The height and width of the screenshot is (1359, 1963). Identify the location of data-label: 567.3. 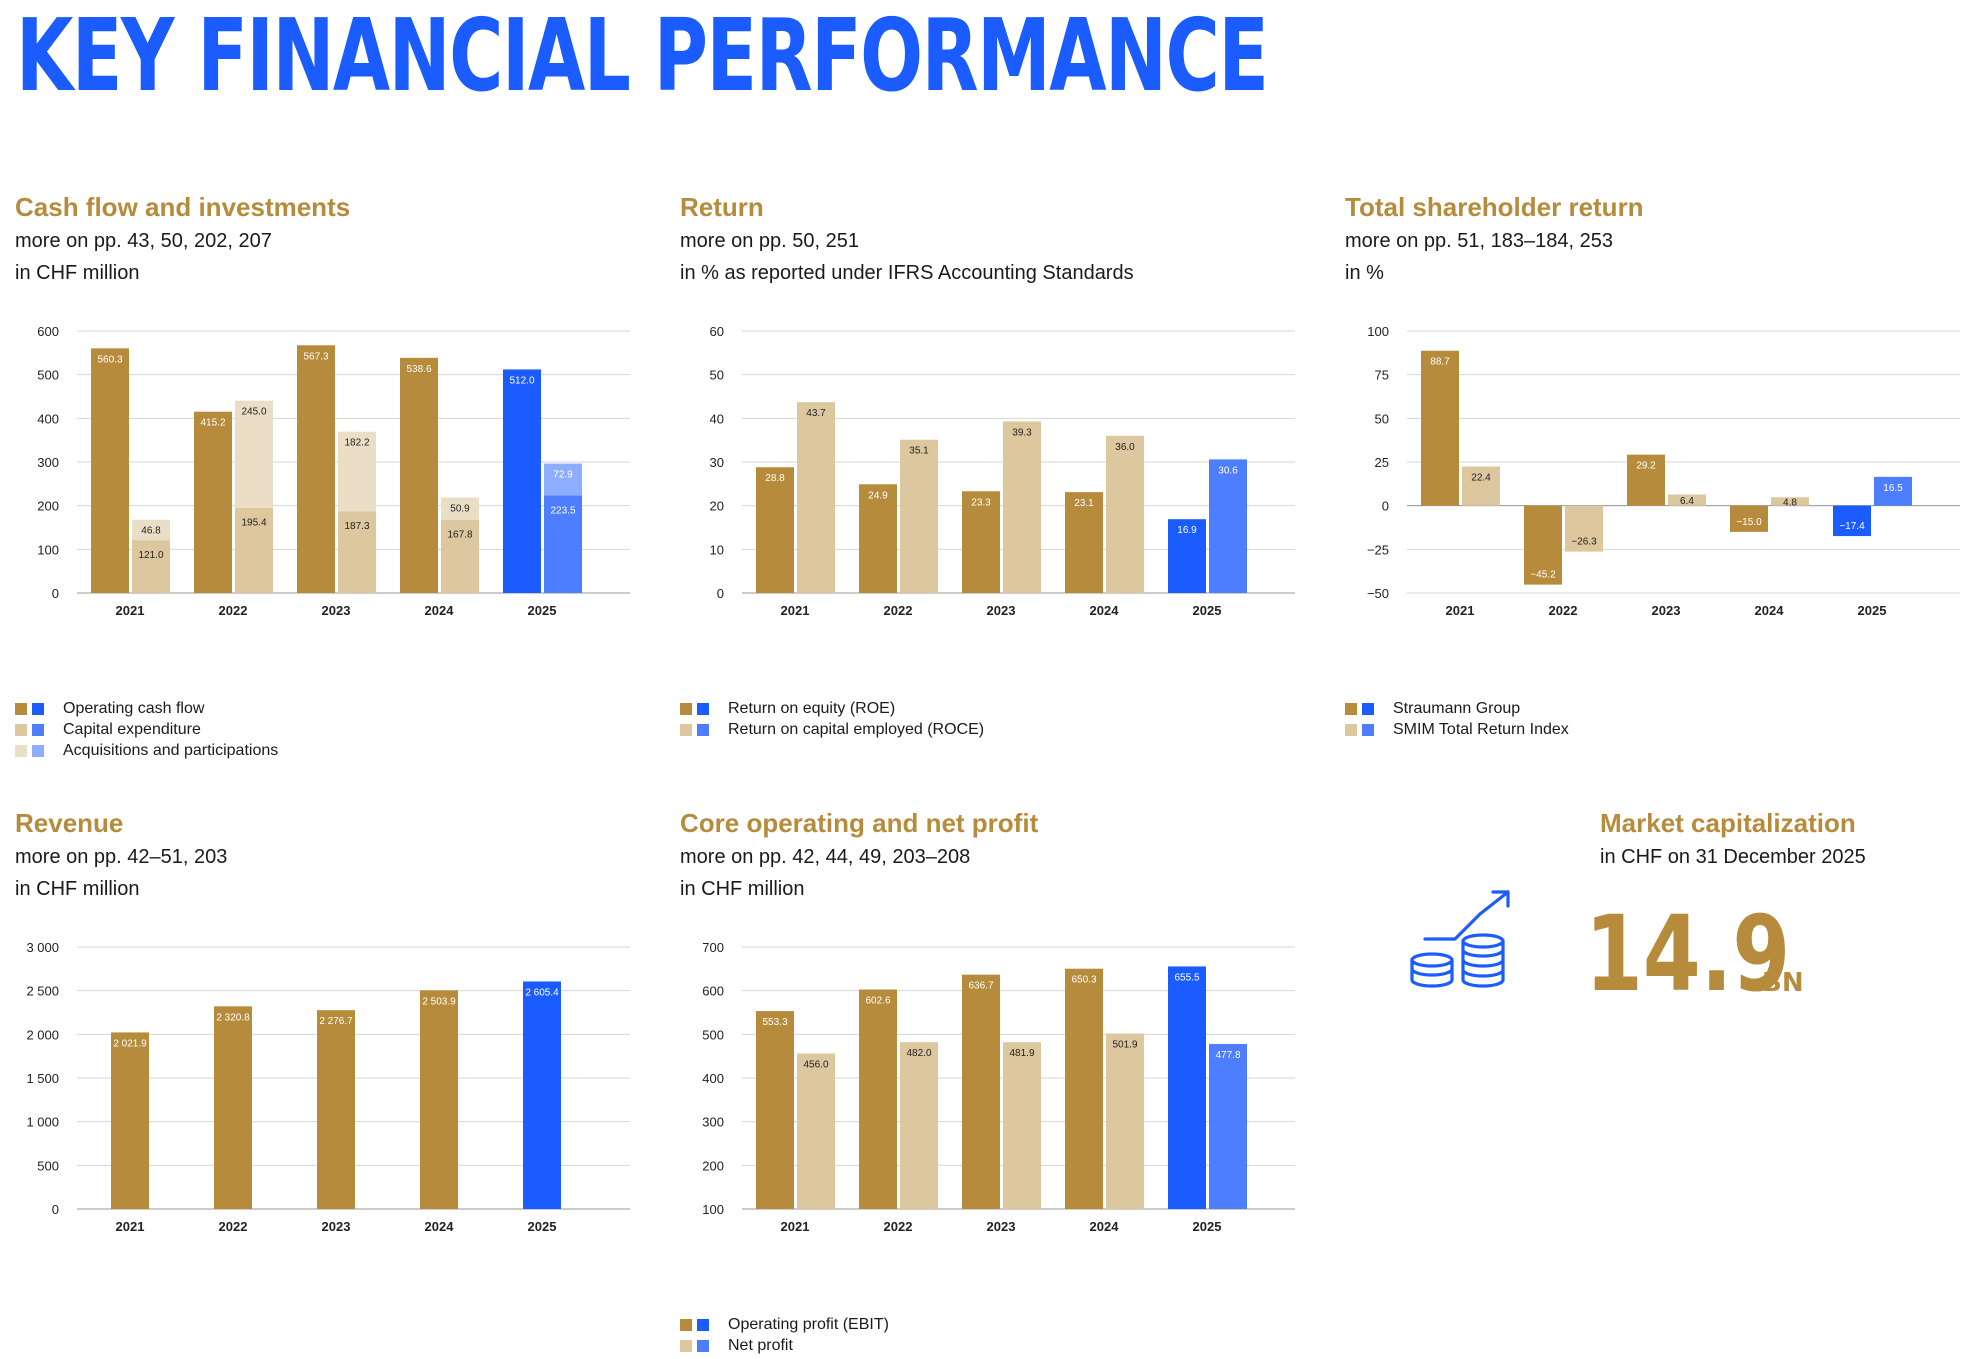
(315, 356).